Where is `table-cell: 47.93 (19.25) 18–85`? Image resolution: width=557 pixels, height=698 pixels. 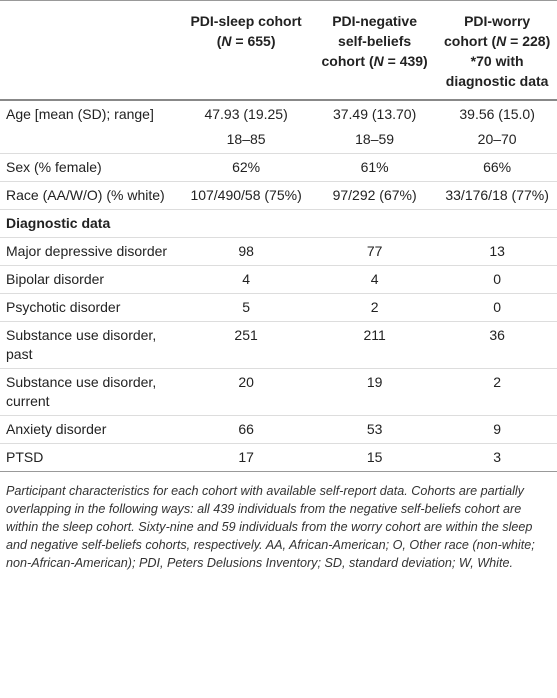 table-cell: 47.93 (19.25) 18–85 is located at coordinates (246, 127).